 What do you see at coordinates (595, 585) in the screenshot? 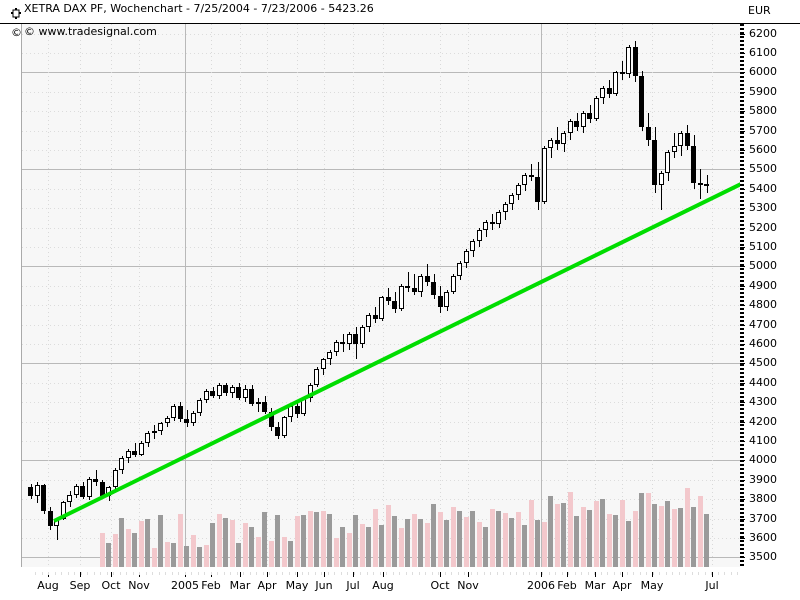
I see `time-tick-label: Mar` at bounding box center [595, 585].